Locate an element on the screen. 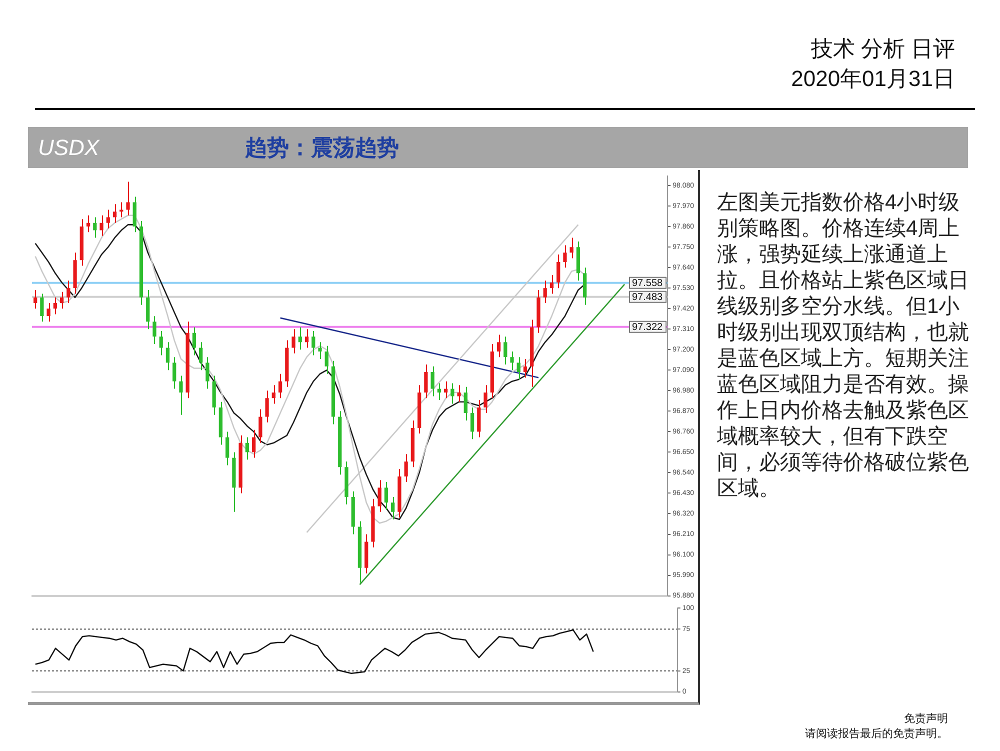 This screenshot has width=1000, height=751. text: 2020年01月31日 is located at coordinates (873, 79).